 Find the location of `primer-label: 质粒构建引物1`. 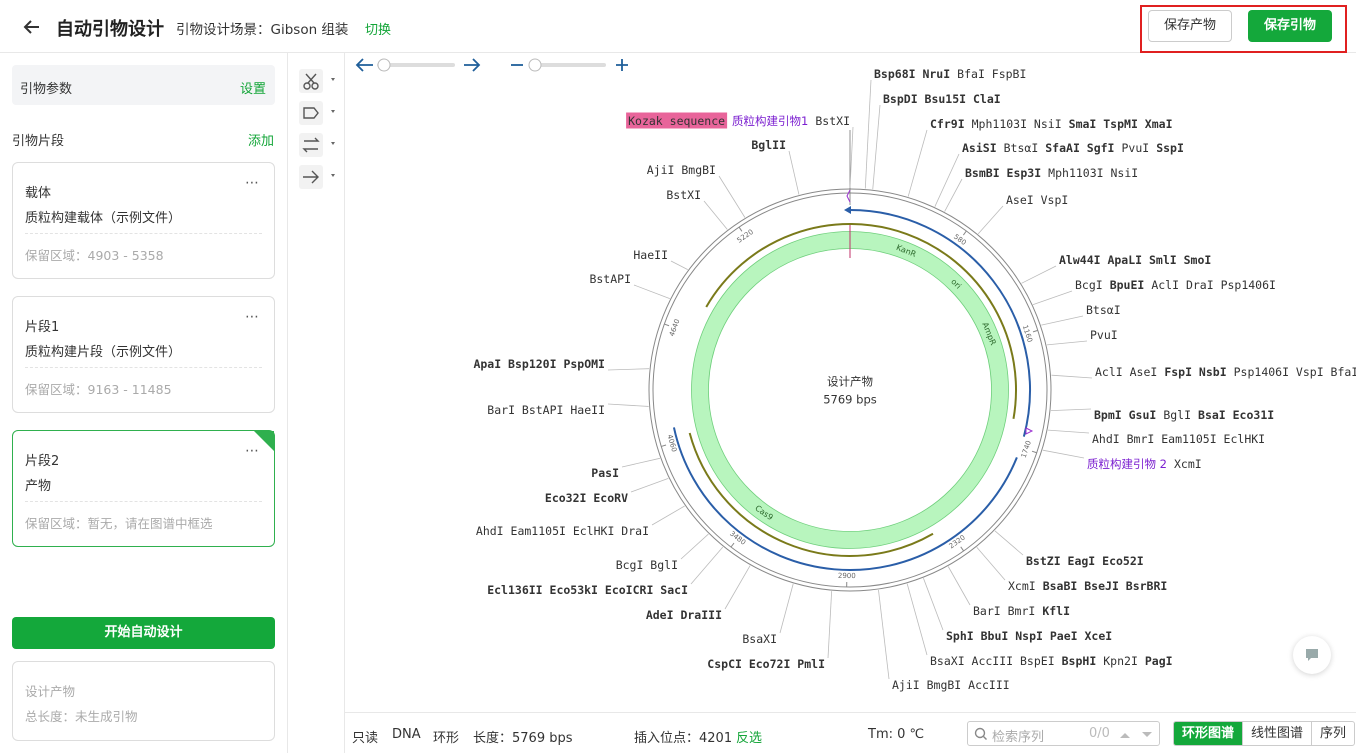

primer-label: 质粒构建引物1 is located at coordinates (770, 121).